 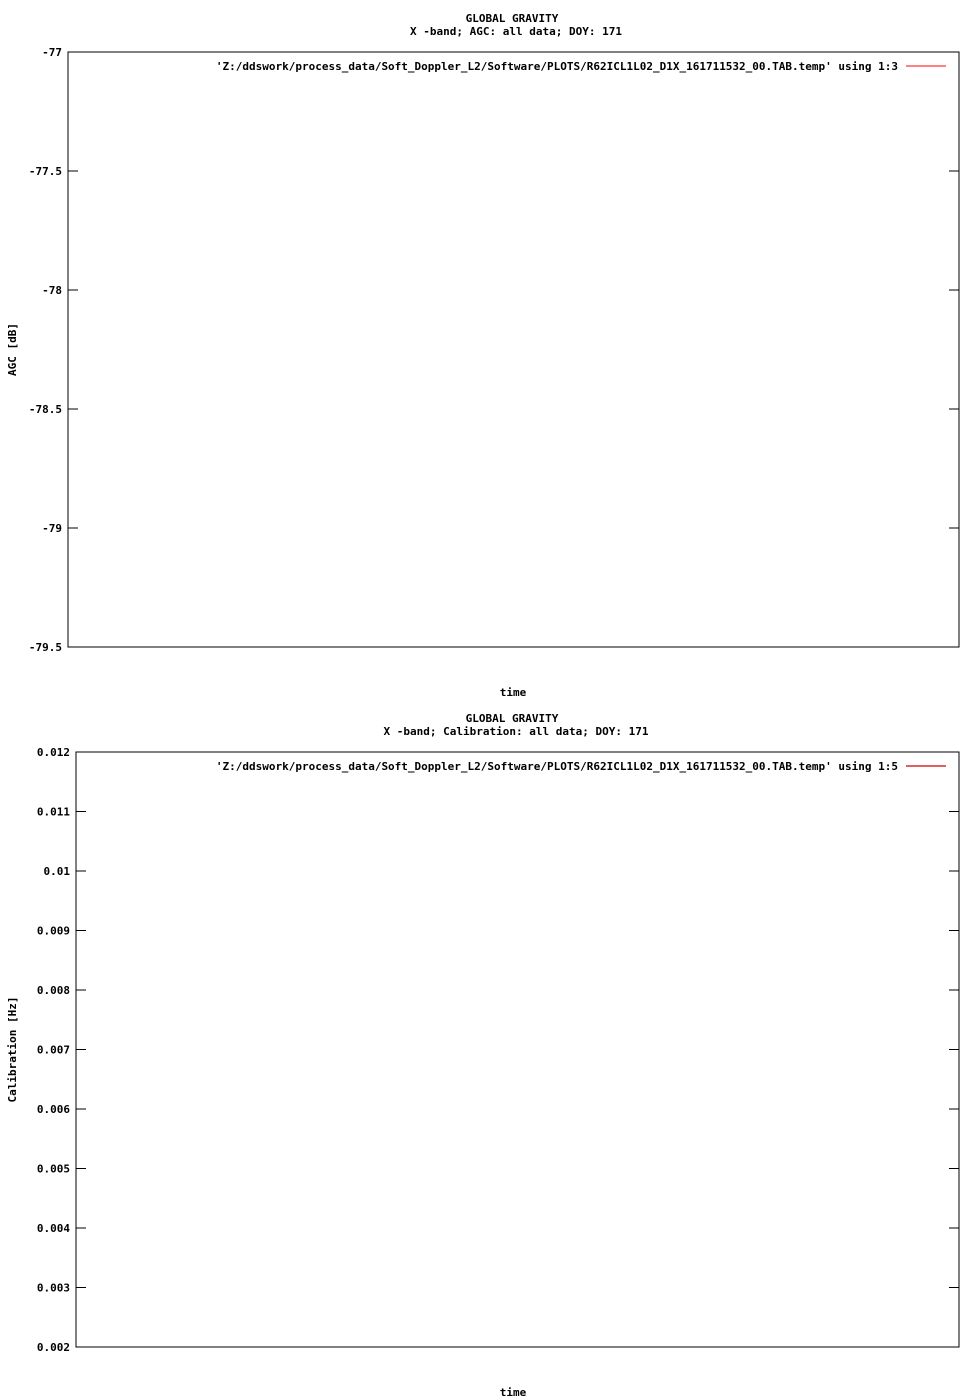 I want to click on y-tick-label: -79.5, so click(x=45, y=647).